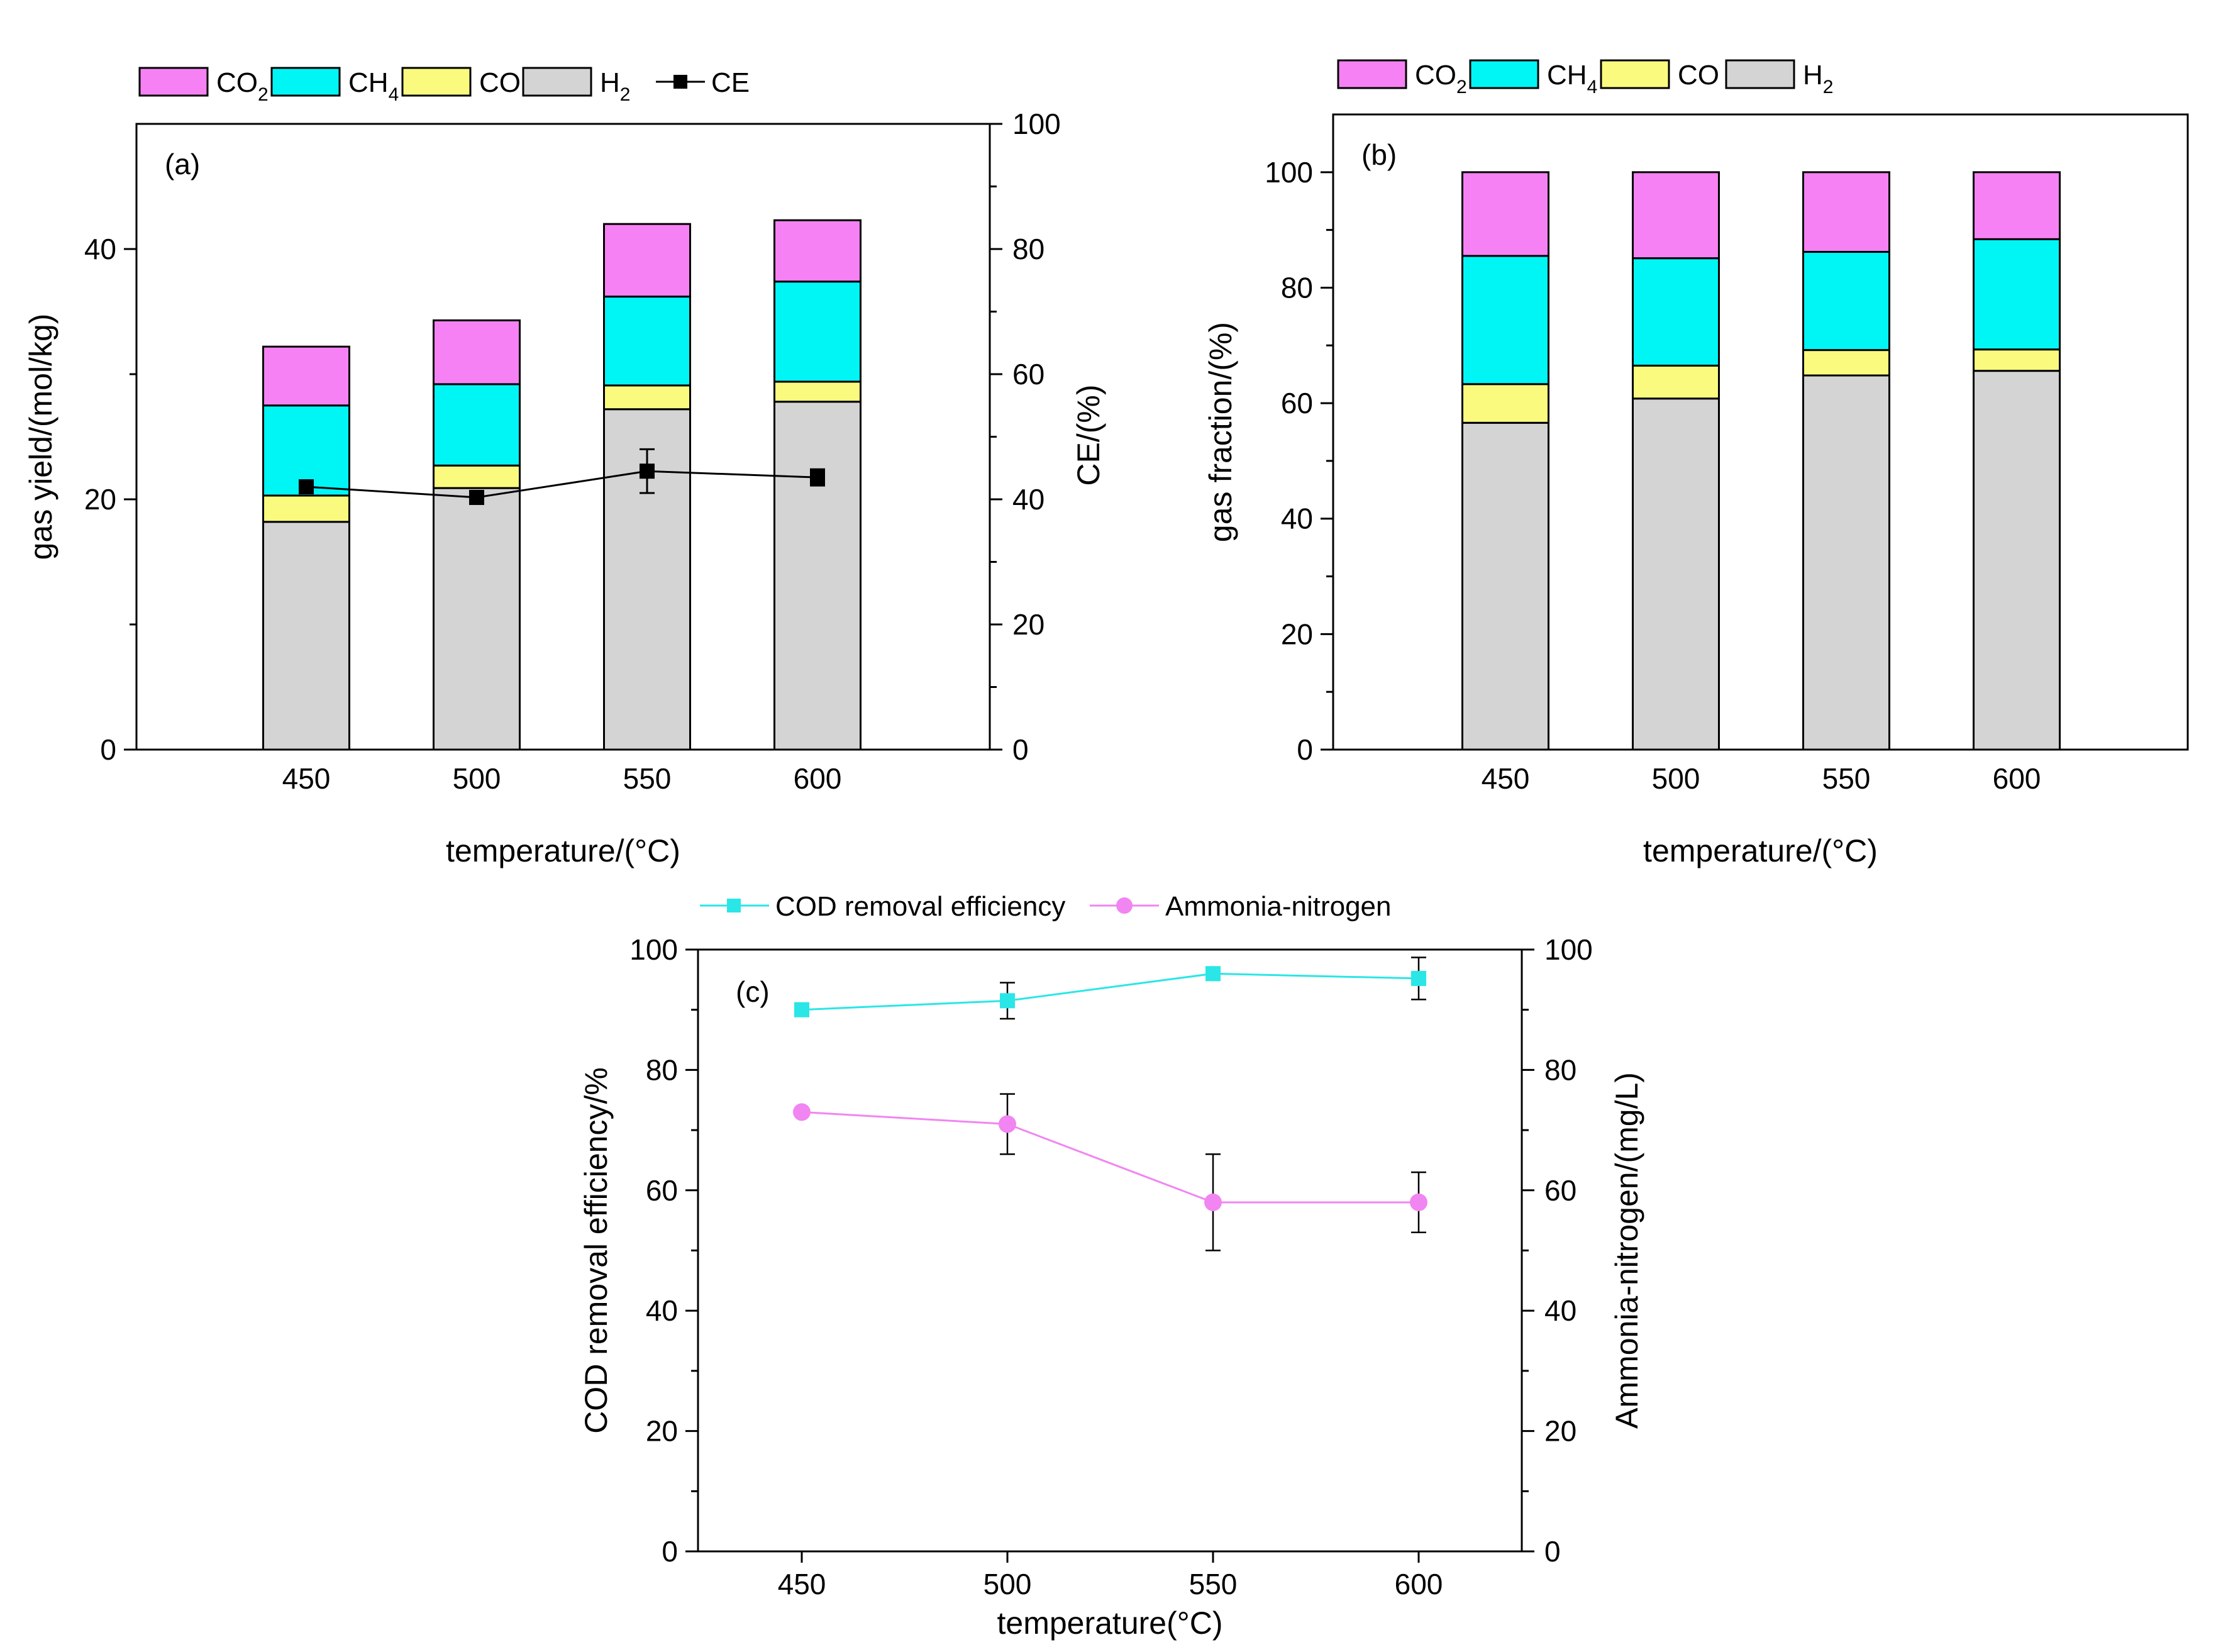 This screenshot has width=2233, height=1652. I want to click on y-tick-label: 100, so click(1289, 173).